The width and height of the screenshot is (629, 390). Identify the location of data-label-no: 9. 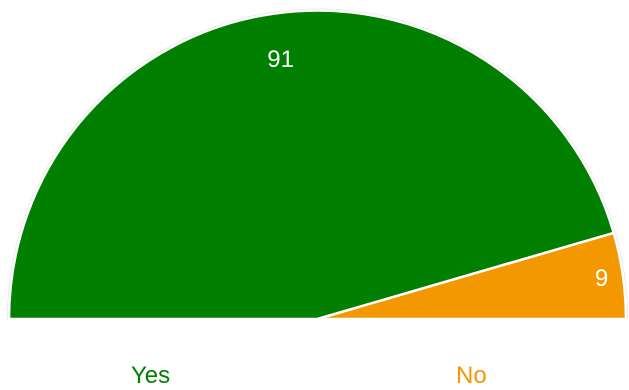
(601, 278).